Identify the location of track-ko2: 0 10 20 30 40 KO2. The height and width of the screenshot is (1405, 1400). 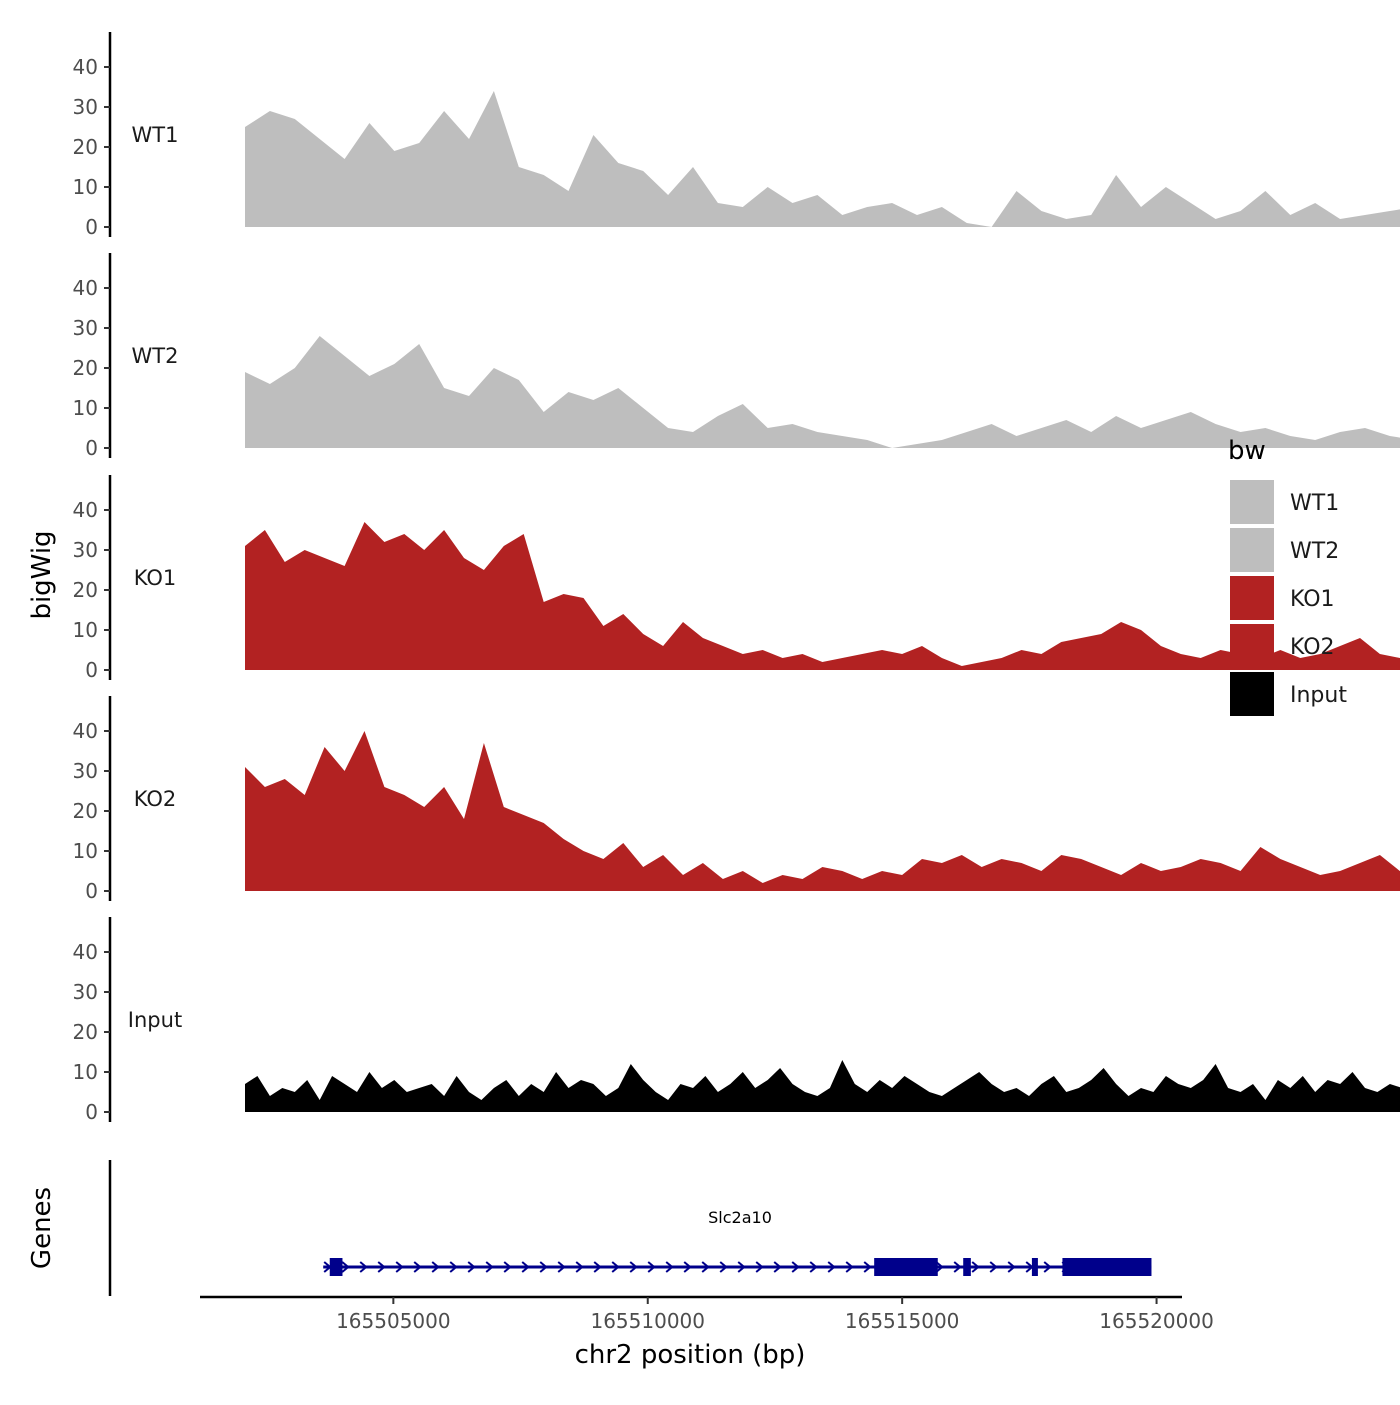
(736, 799).